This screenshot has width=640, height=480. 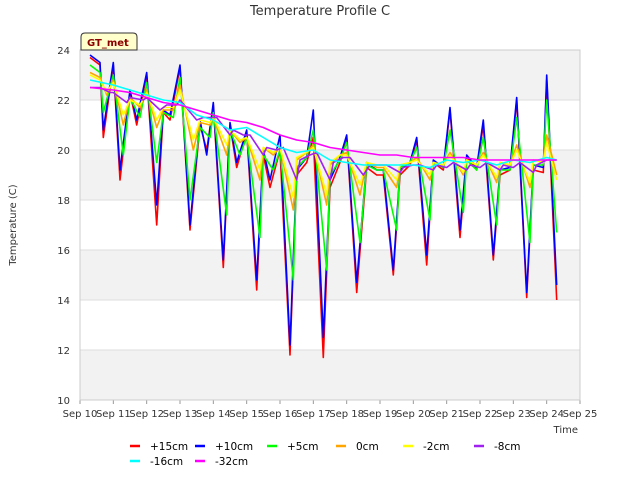 What do you see at coordinates (213, 414) in the screenshot?
I see `x-tick-label: Sep 14` at bounding box center [213, 414].